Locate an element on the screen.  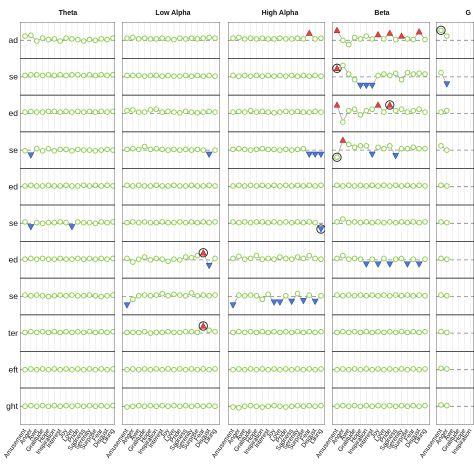
x-tick-label: Joy is located at coordinates (64, 433).